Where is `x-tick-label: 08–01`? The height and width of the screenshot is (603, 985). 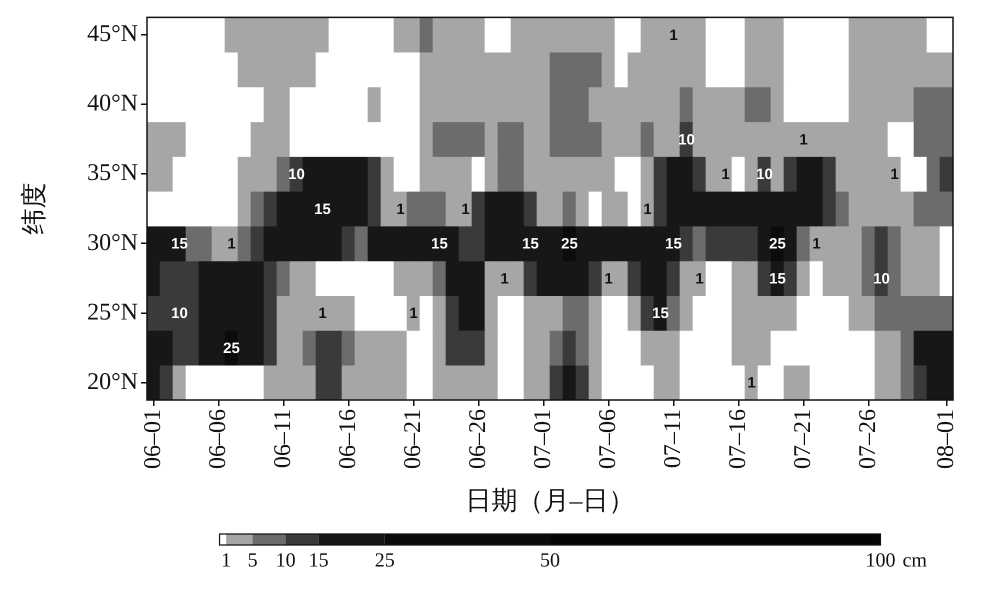 x-tick-label: 08–01 is located at coordinates (945, 439).